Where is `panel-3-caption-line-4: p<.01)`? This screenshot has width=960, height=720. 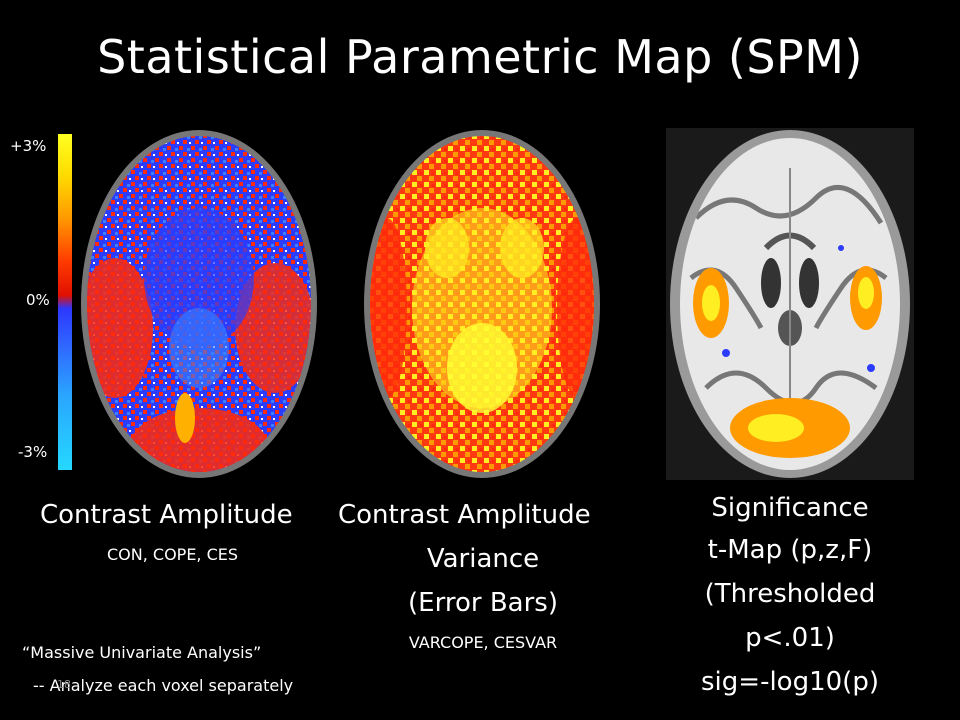
panel-3-caption-line-4: p<.01) is located at coordinates (790, 638).